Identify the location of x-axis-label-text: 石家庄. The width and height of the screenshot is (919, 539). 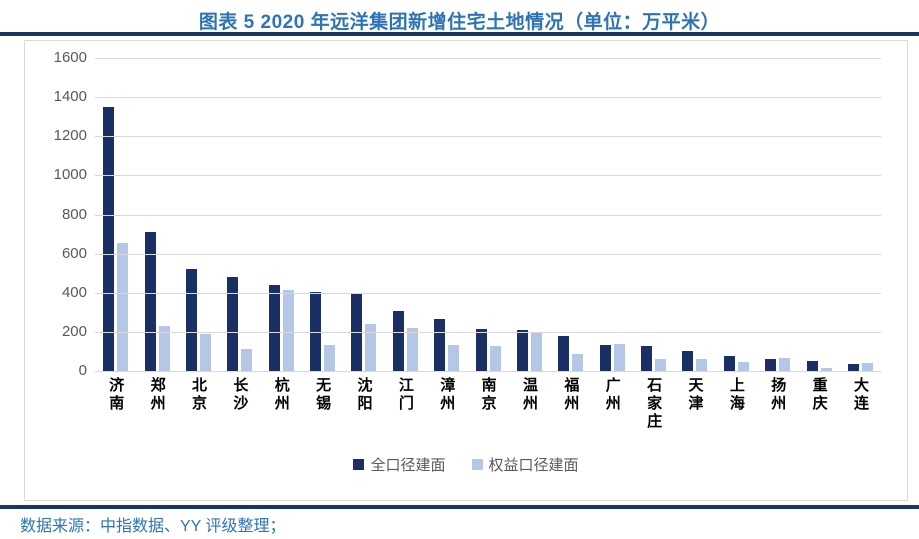
(654, 404).